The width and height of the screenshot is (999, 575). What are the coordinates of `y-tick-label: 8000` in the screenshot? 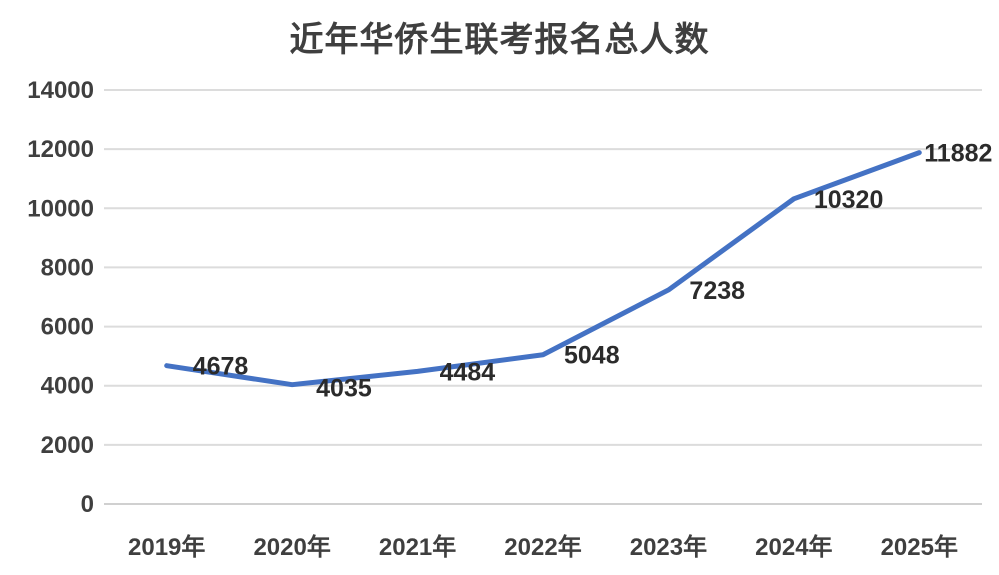 It's located at (67, 267).